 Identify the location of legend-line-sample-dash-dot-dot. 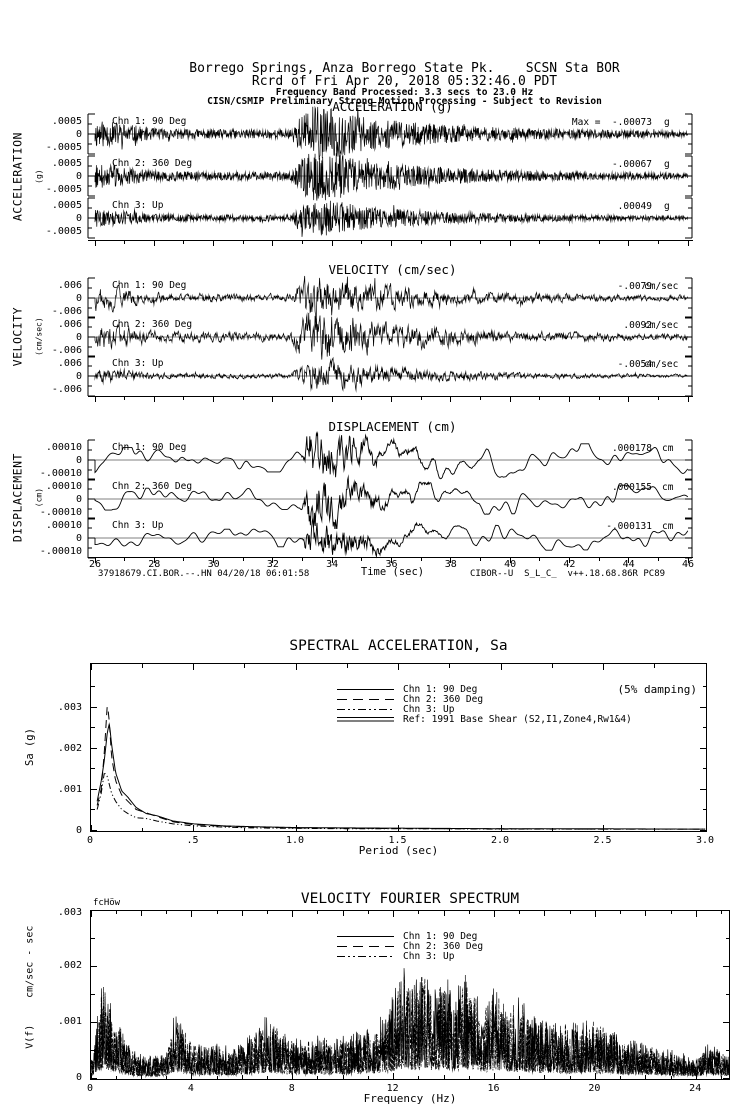
(365, 709).